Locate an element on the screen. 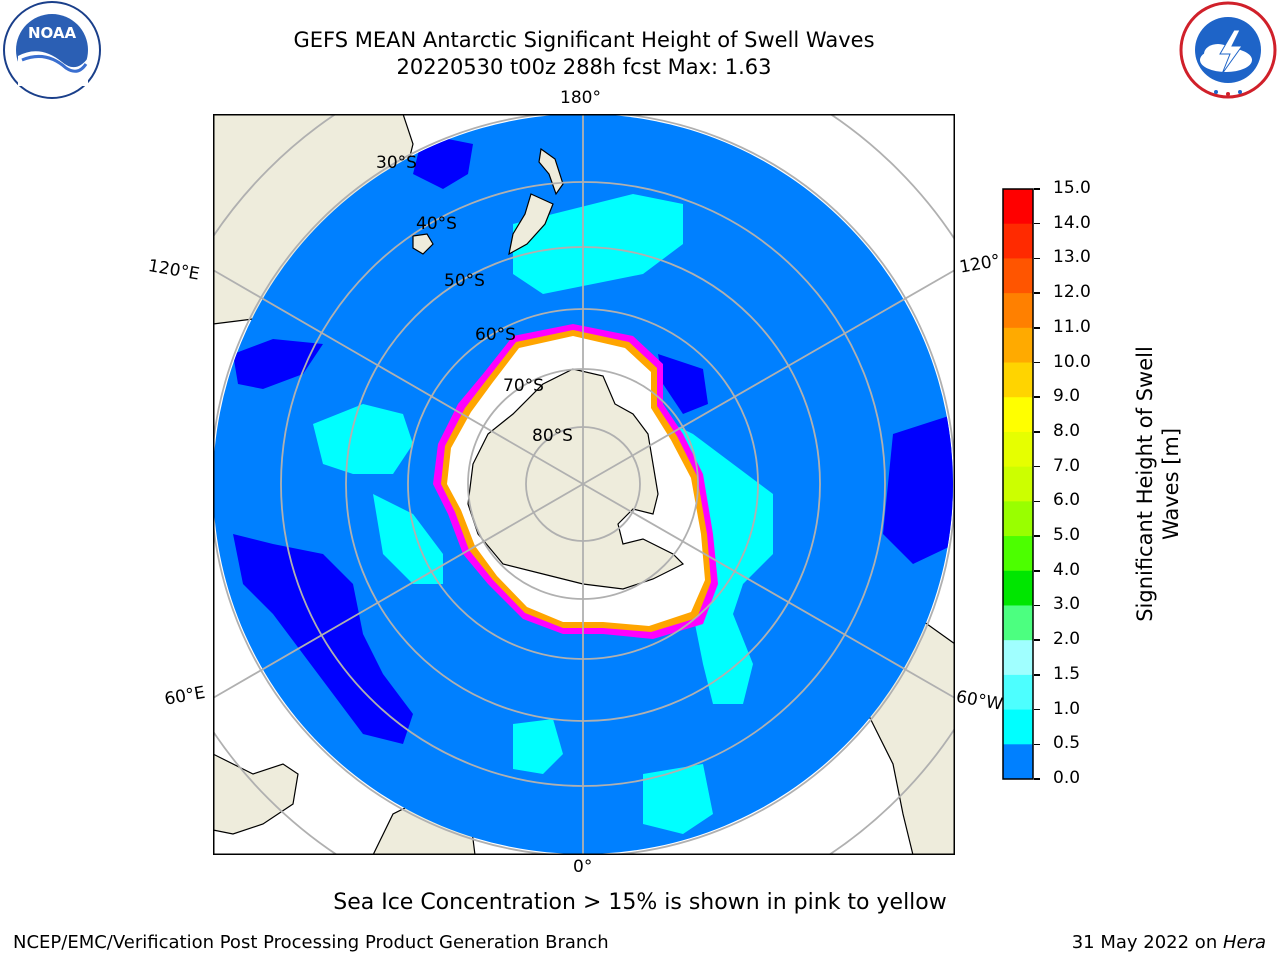 This screenshot has height=960, width=1280. meridian-60w is located at coordinates (768, 591).